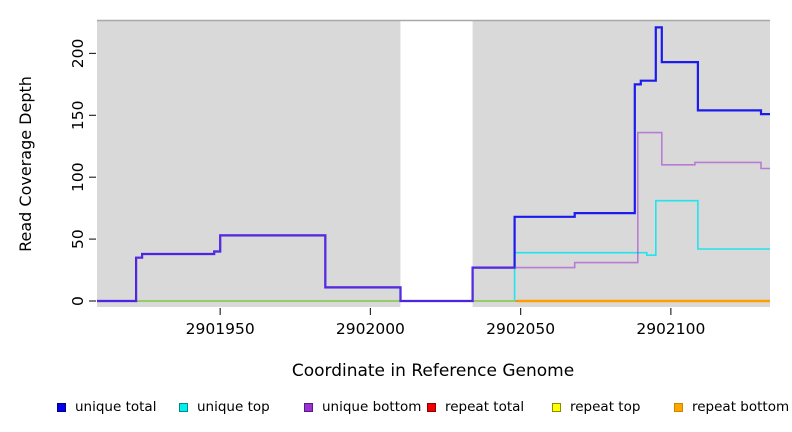 The height and width of the screenshot is (432, 792). I want to click on y-tick-label: 100, so click(78, 177).